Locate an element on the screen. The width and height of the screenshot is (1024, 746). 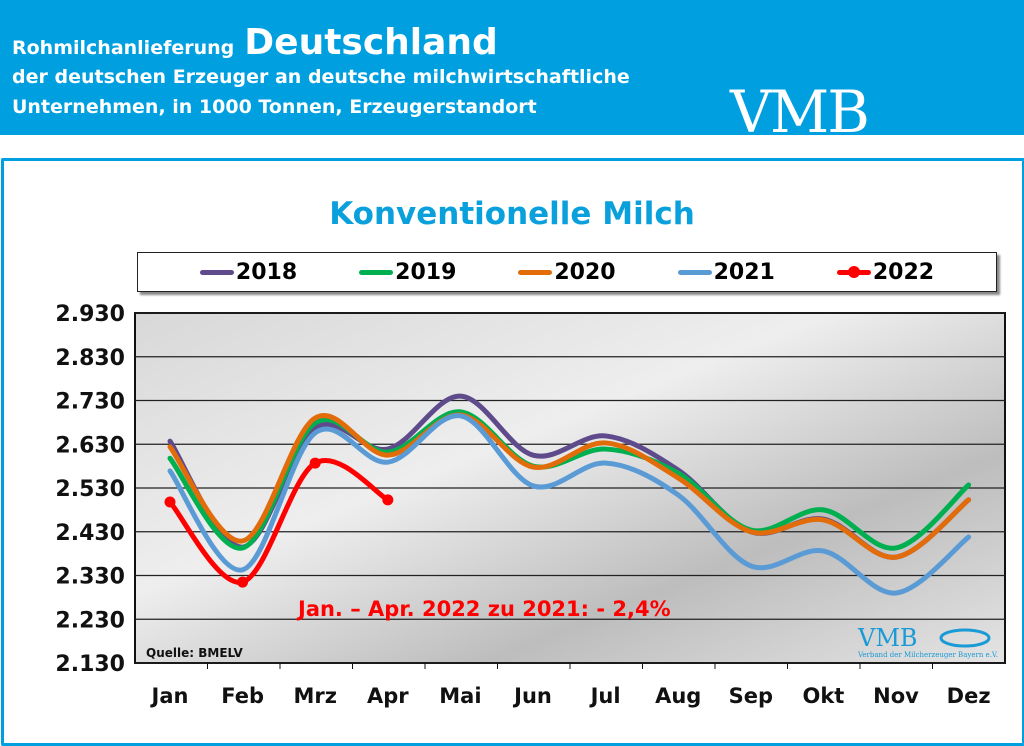
header-title: Rohmilchanlieferung Deutschland is located at coordinates (255, 42).